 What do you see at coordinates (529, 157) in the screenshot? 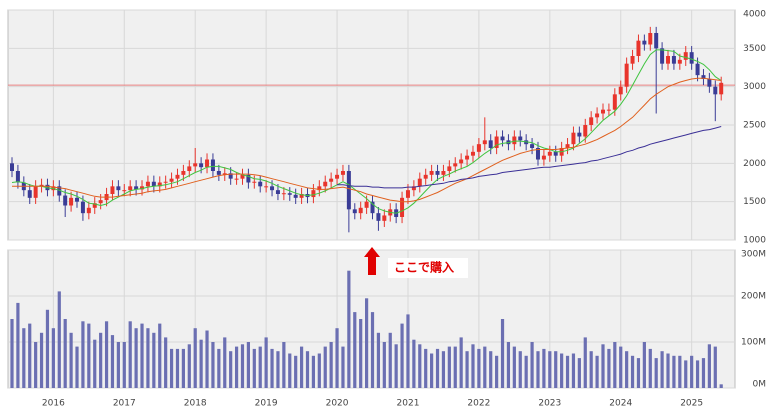
I see `moving-average-line` at bounding box center [529, 157].